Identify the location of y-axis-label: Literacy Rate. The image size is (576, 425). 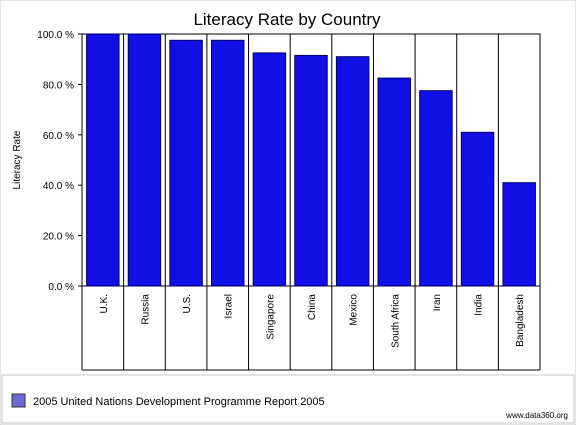
(17, 159).